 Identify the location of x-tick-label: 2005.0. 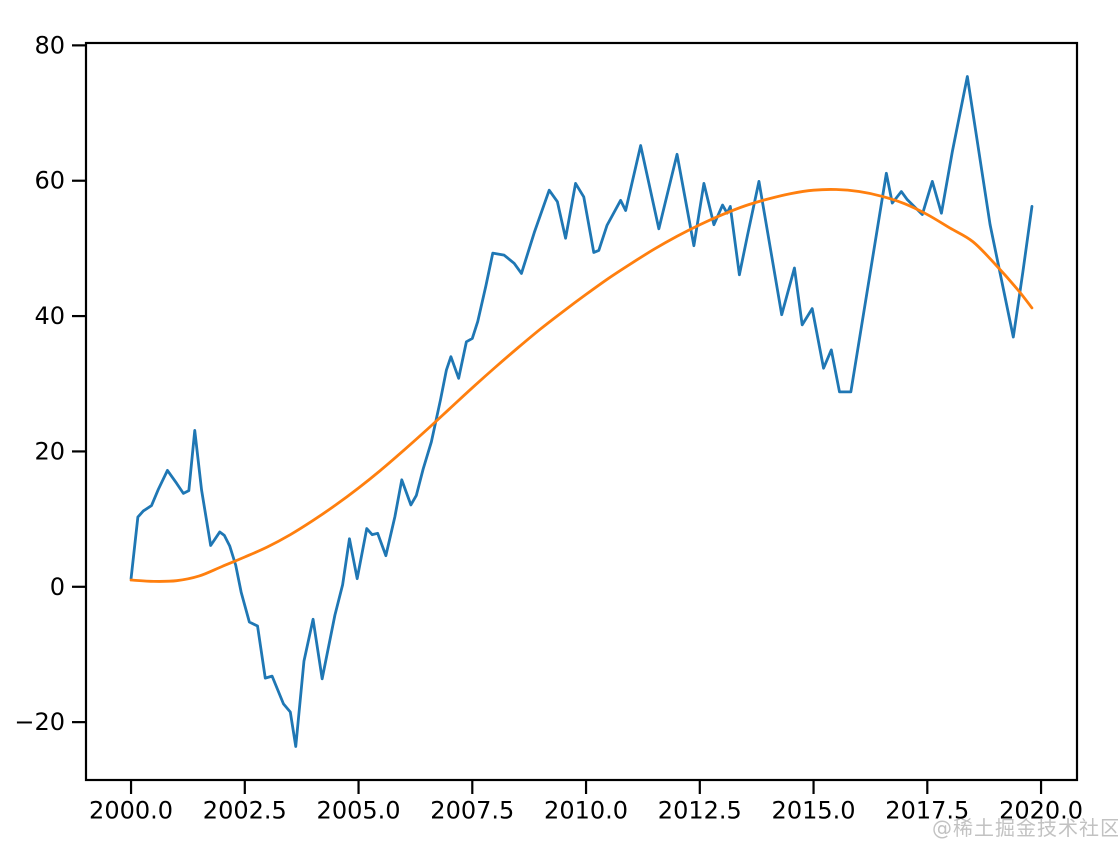
(359, 811).